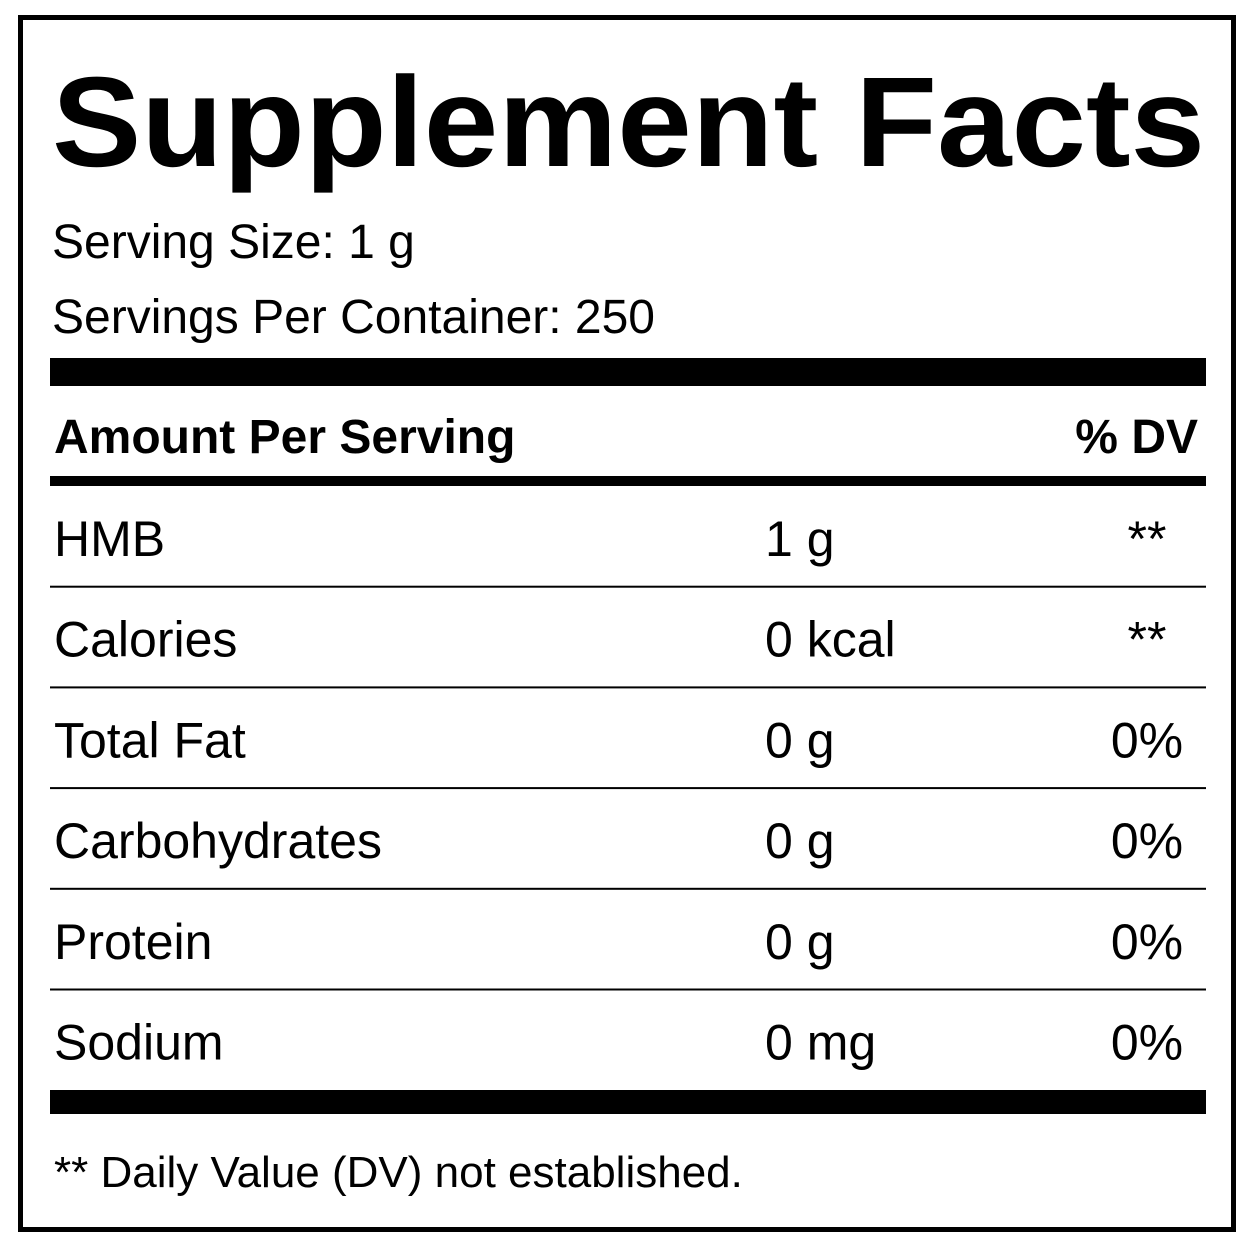 This screenshot has width=1254, height=1254. What do you see at coordinates (628, 481) in the screenshot?
I see `medium-rule` at bounding box center [628, 481].